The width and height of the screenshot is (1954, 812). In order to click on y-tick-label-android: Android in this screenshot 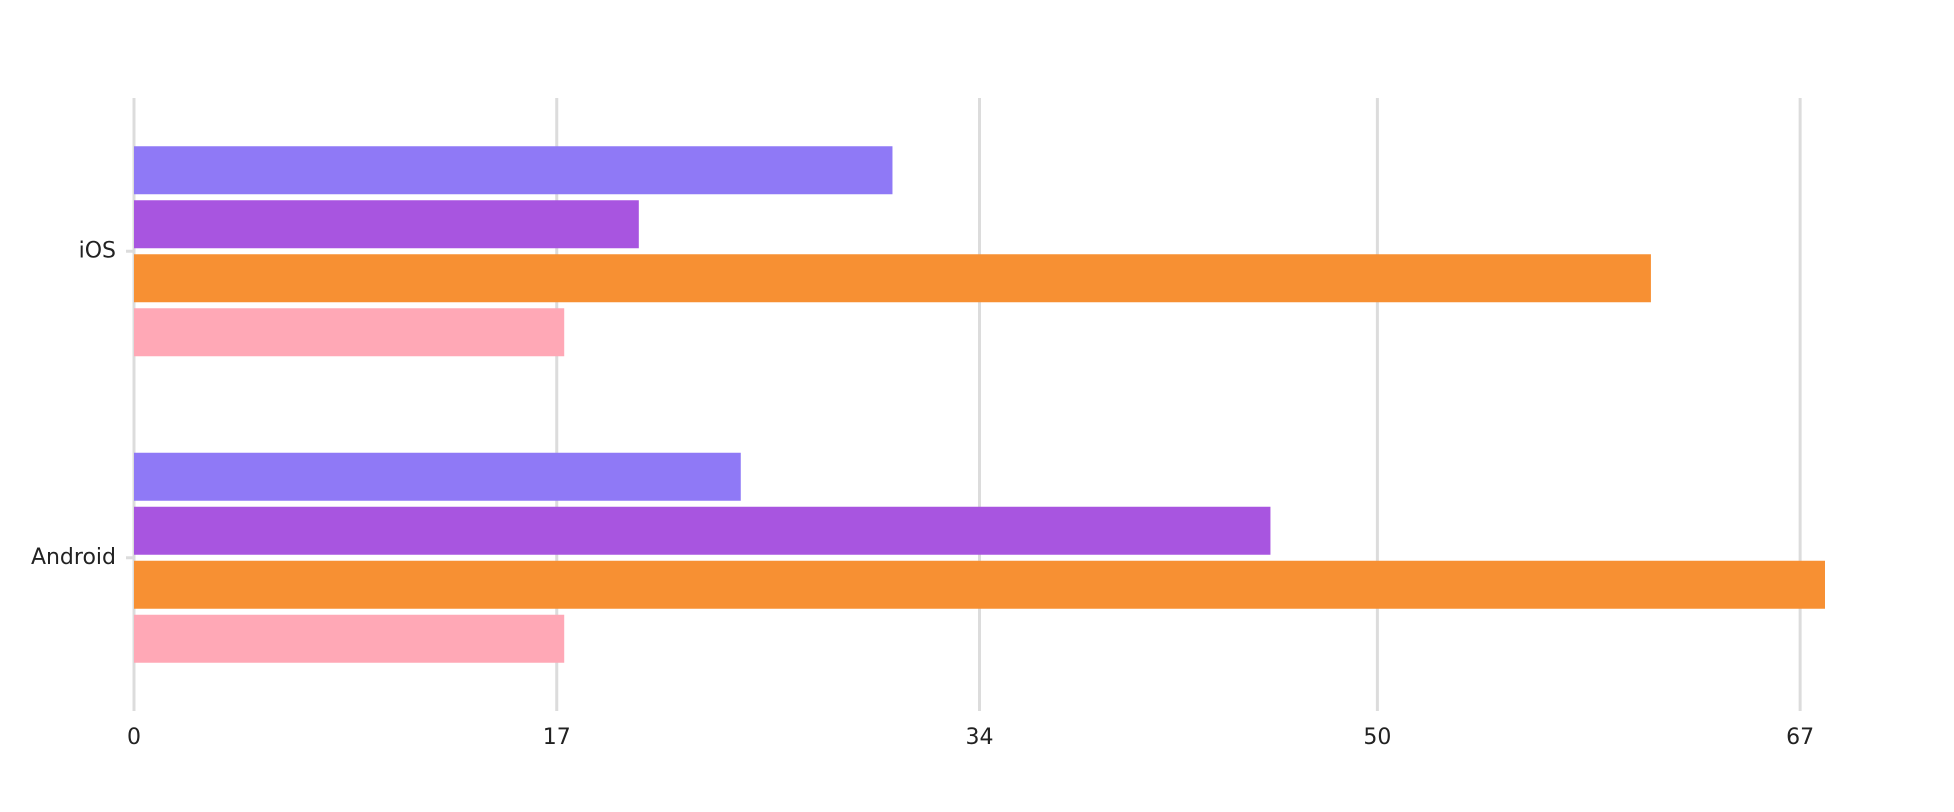, I will do `click(73, 557)`.